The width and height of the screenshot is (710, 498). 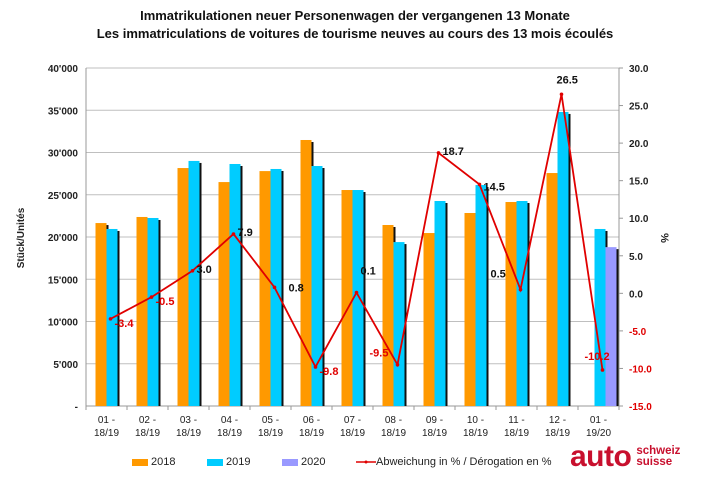 What do you see at coordinates (636, 294) in the screenshot?
I see `y2-tick-label: 0.0` at bounding box center [636, 294].